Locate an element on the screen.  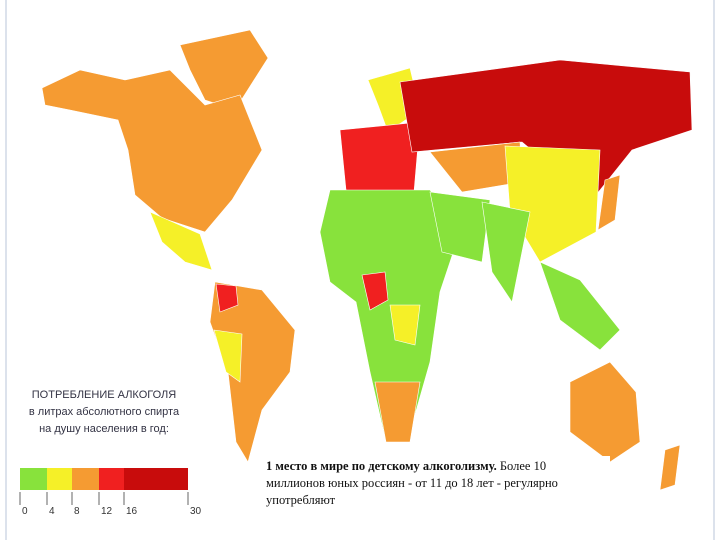
australia is located at coordinates (605, 412).